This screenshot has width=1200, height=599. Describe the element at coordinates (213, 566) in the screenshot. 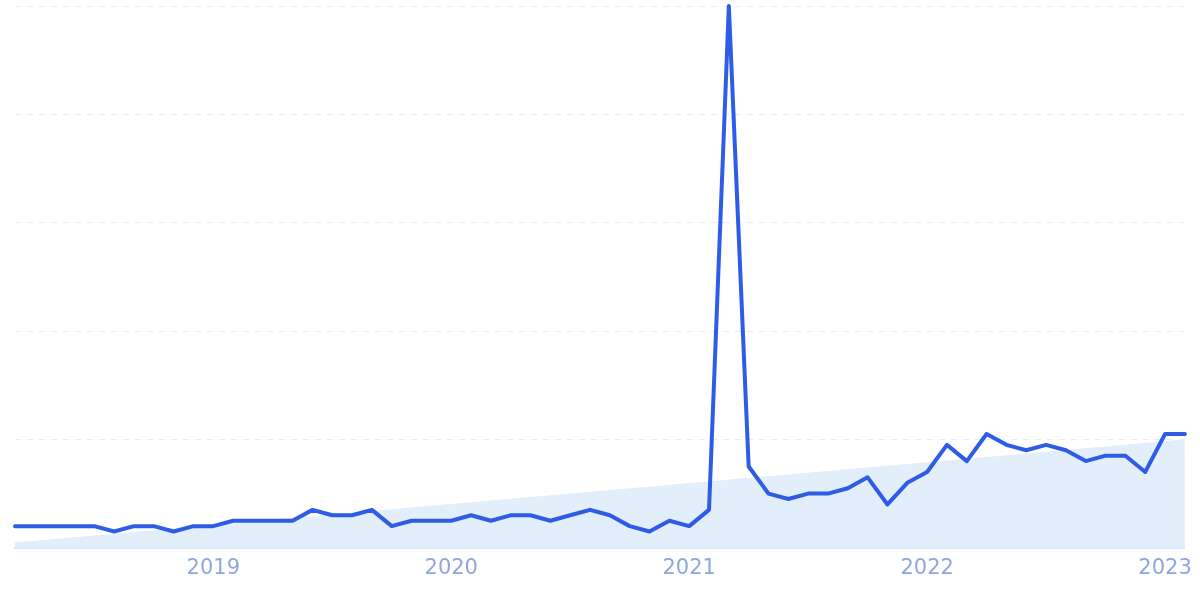

I see `x-tick-label: 2019` at that location.